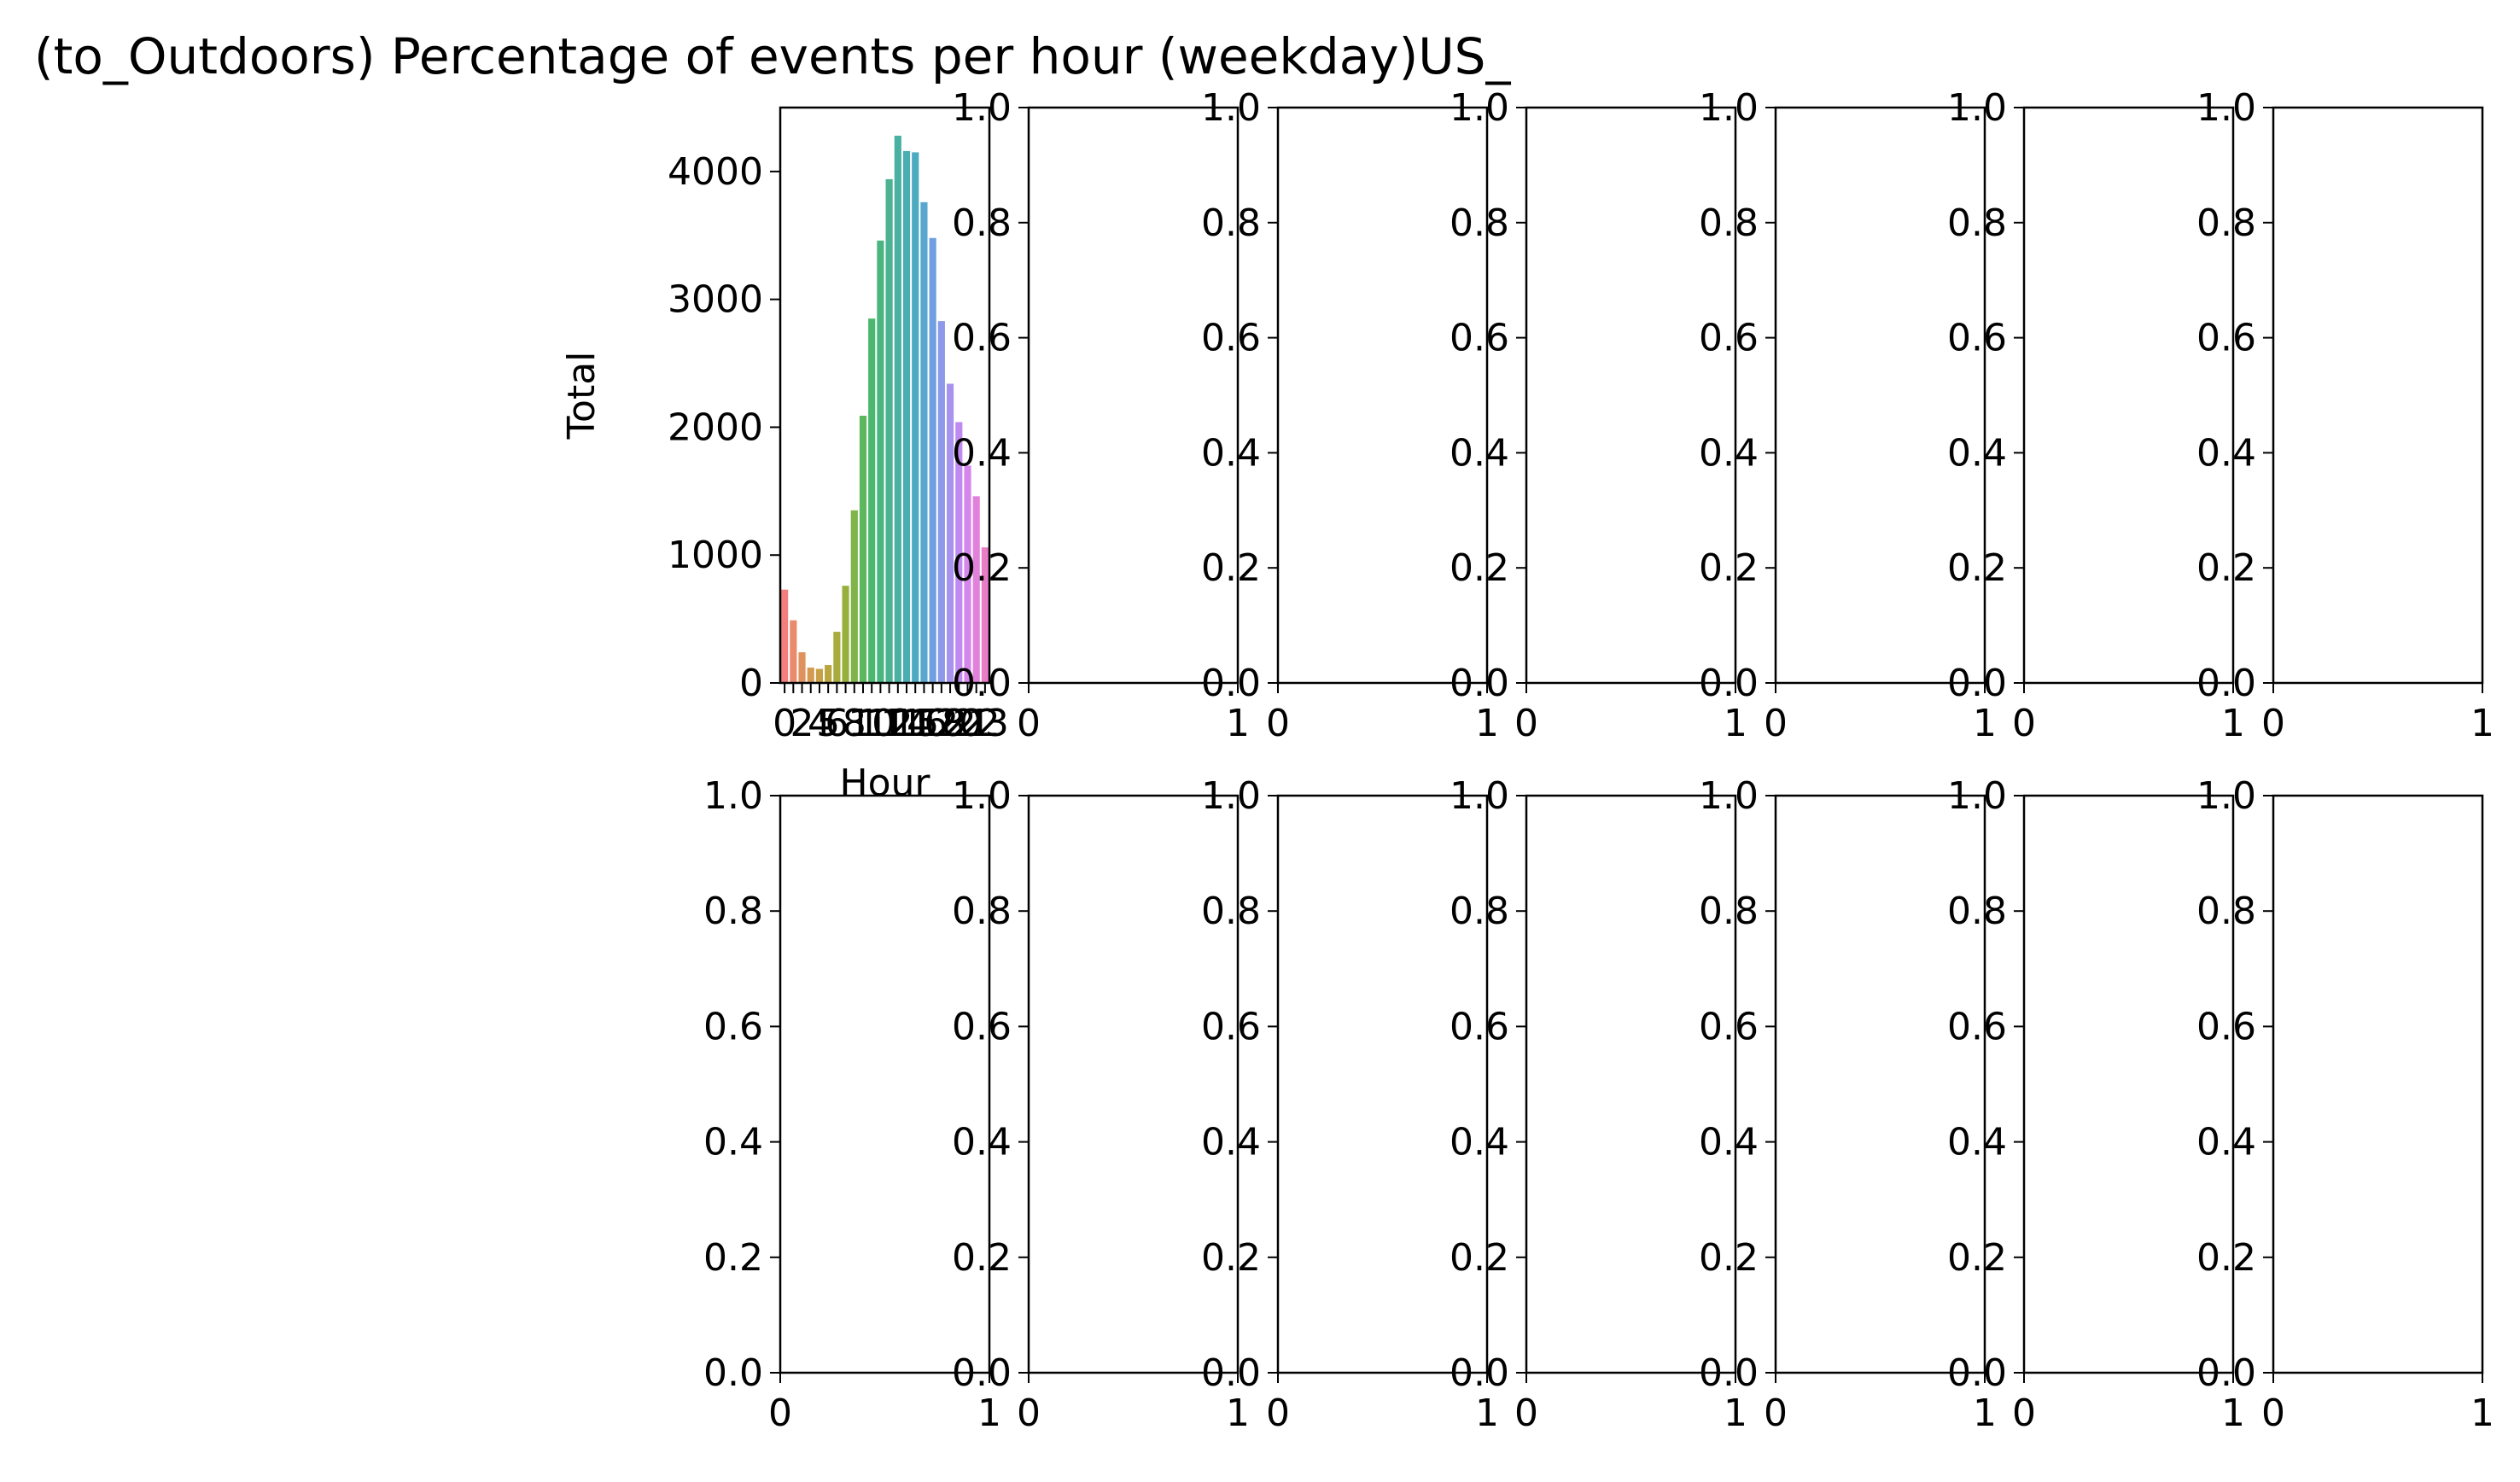 Image resolution: width=2520 pixels, height=1482 pixels. Describe the element at coordinates (941, 723) in the screenshot. I see `x-tick-label: 18` at that location.